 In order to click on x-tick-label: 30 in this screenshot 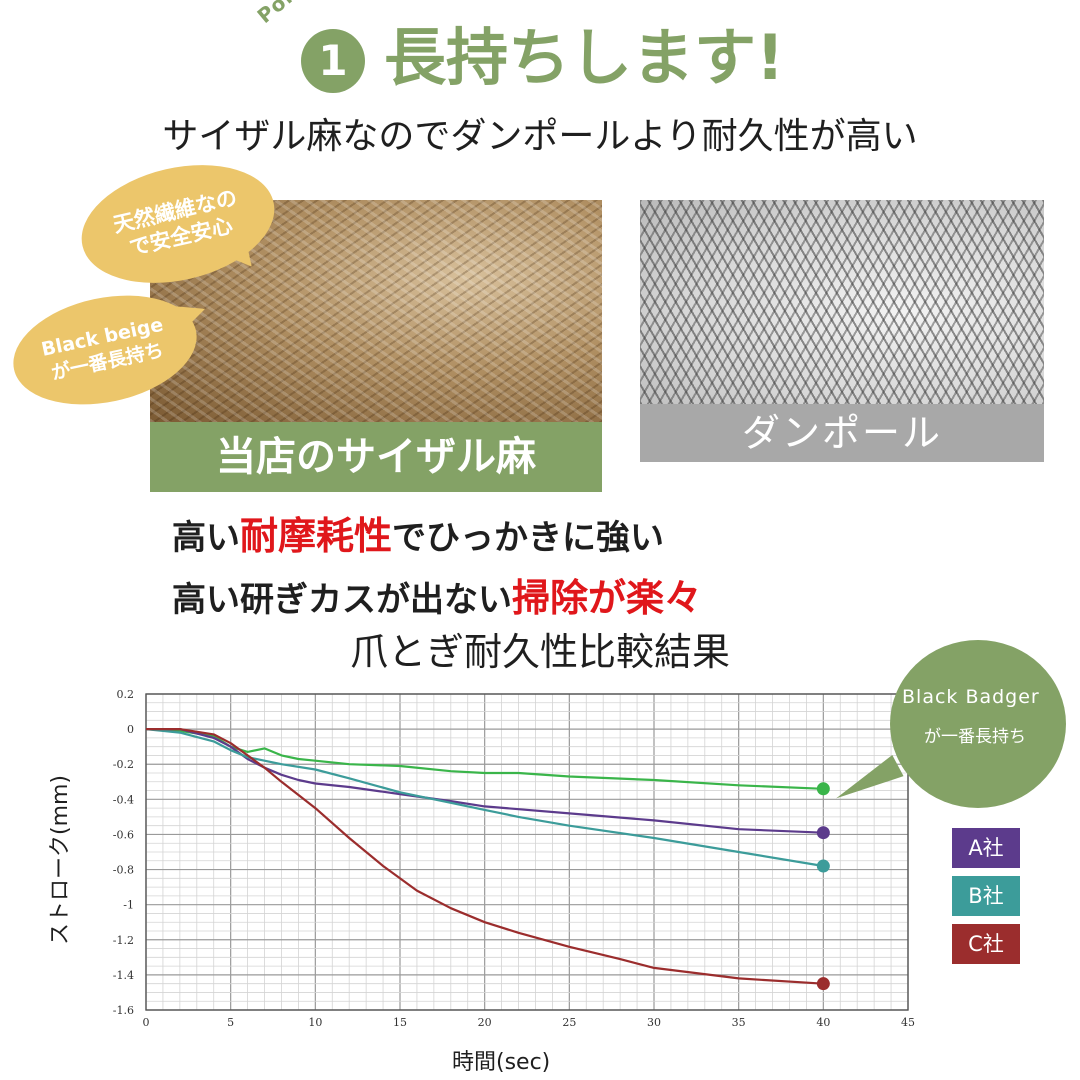, I will do `click(654, 1022)`.